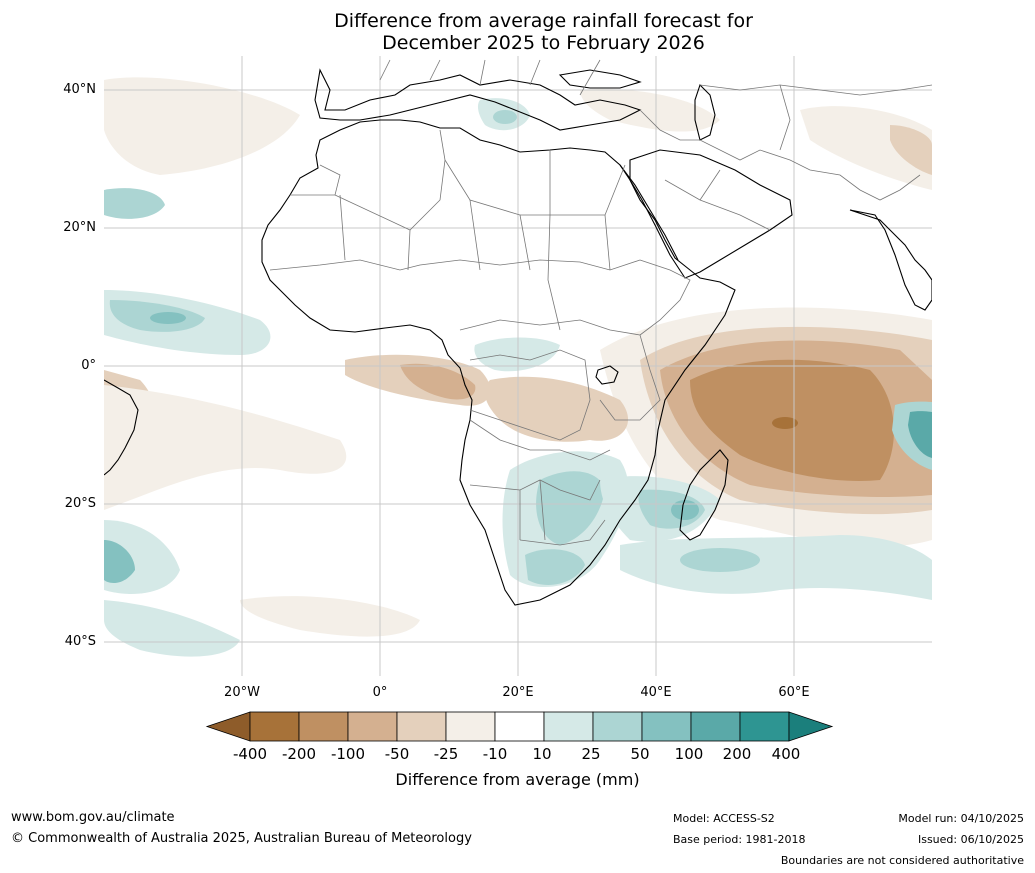  Describe the element at coordinates (555, 567) in the screenshot. I see `southern-africa-wet-anomaly-south` at that location.